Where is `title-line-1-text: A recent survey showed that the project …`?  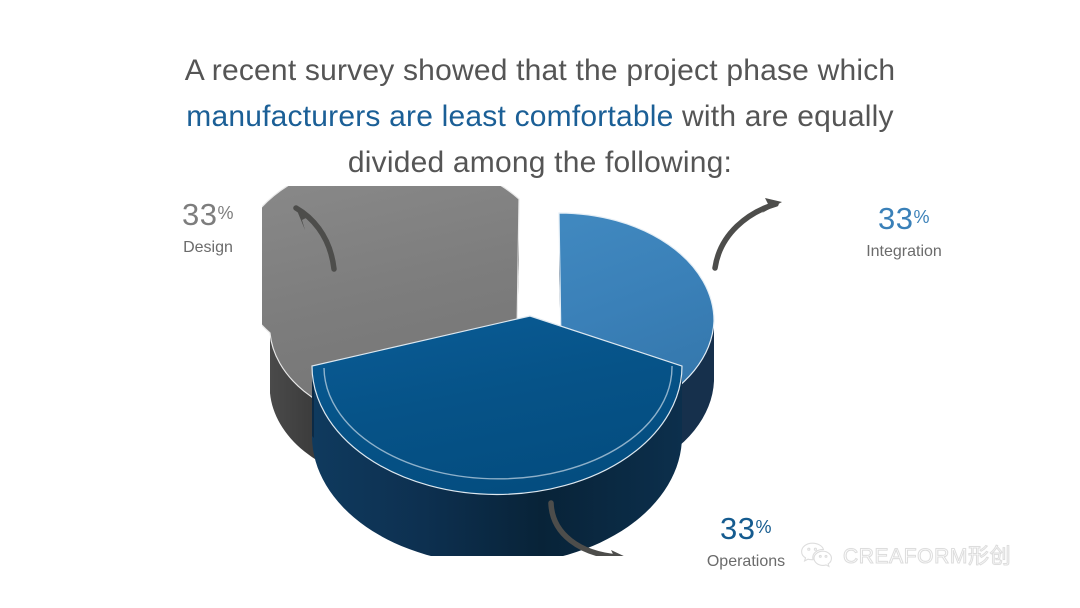
title-line-1-text: A recent survey showed that the project … is located at coordinates (540, 70).